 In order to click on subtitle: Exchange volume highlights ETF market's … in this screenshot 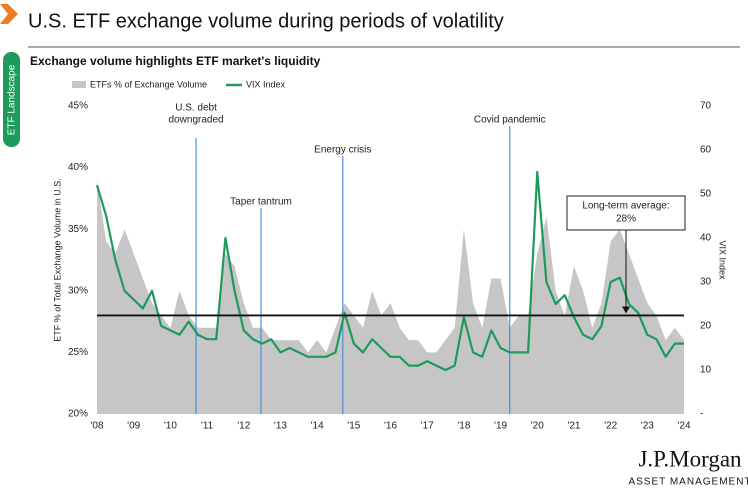, I will do `click(175, 61)`.